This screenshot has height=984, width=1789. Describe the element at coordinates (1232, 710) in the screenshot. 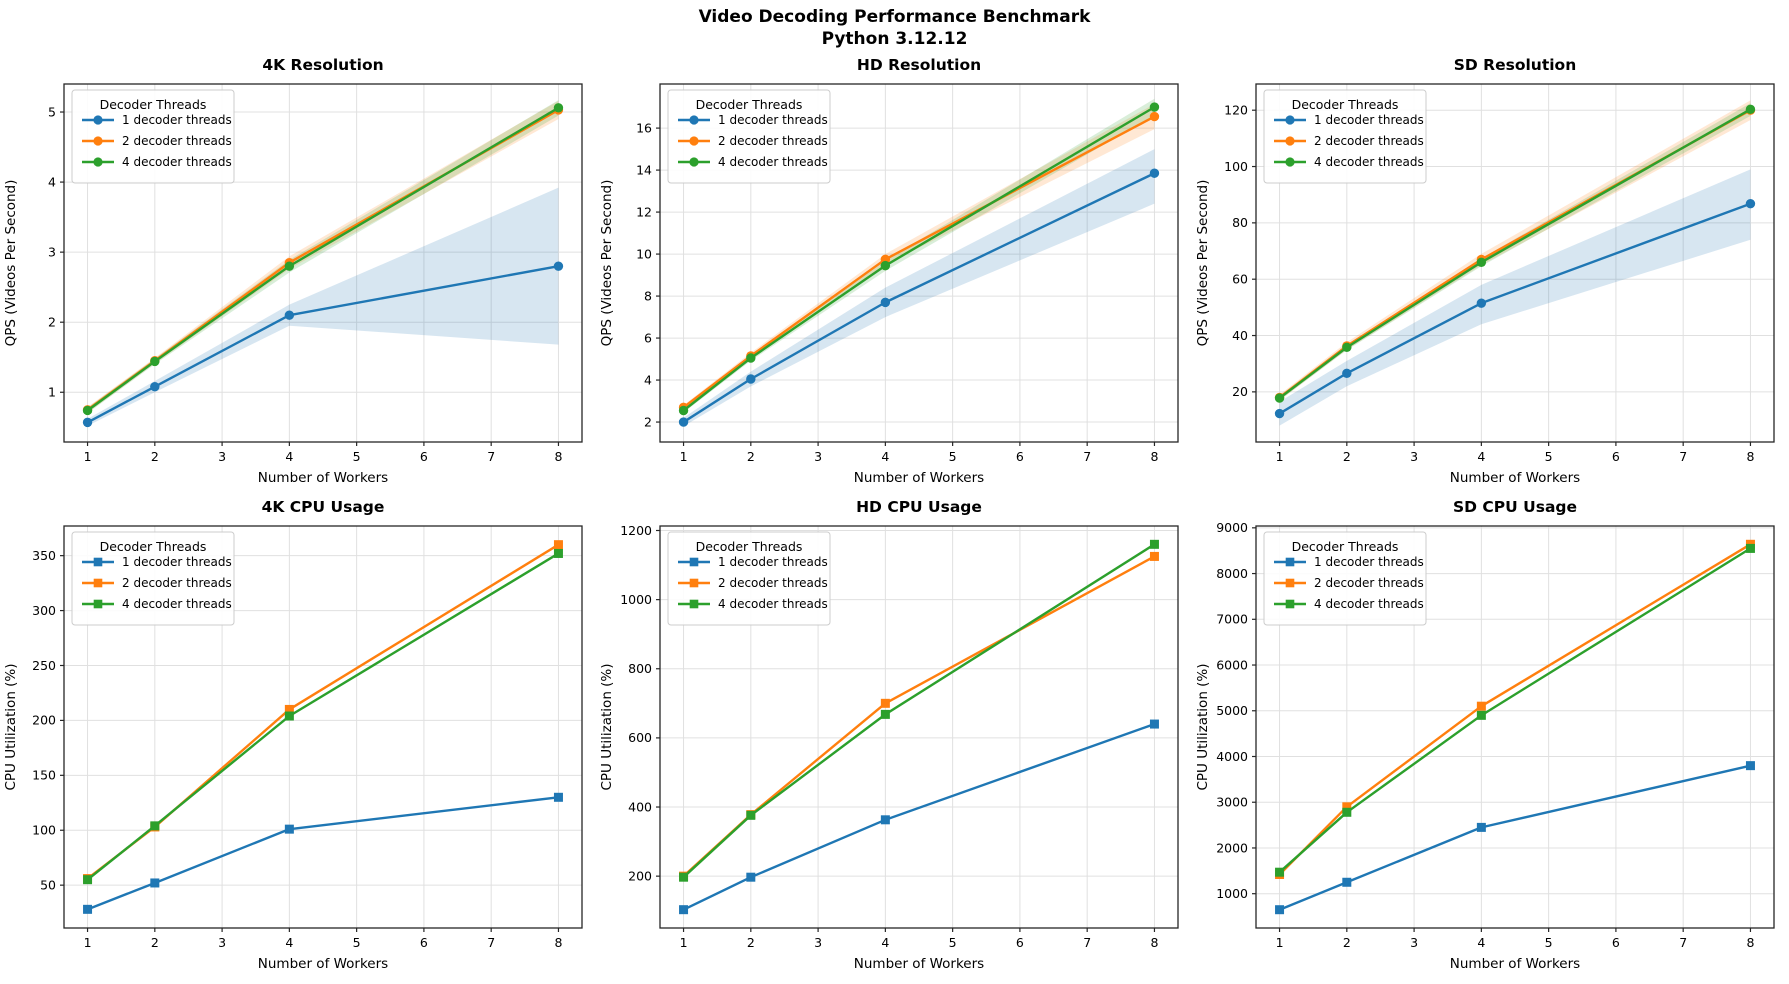

I see `y-tick-label: 5000` at that location.